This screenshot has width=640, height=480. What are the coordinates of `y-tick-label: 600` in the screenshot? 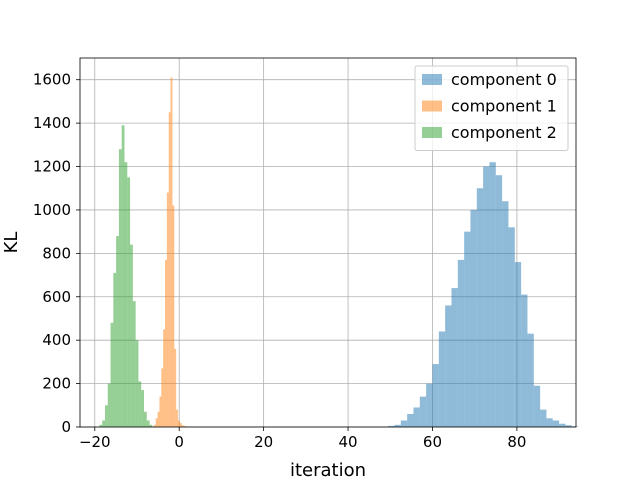 It's located at (56, 297).